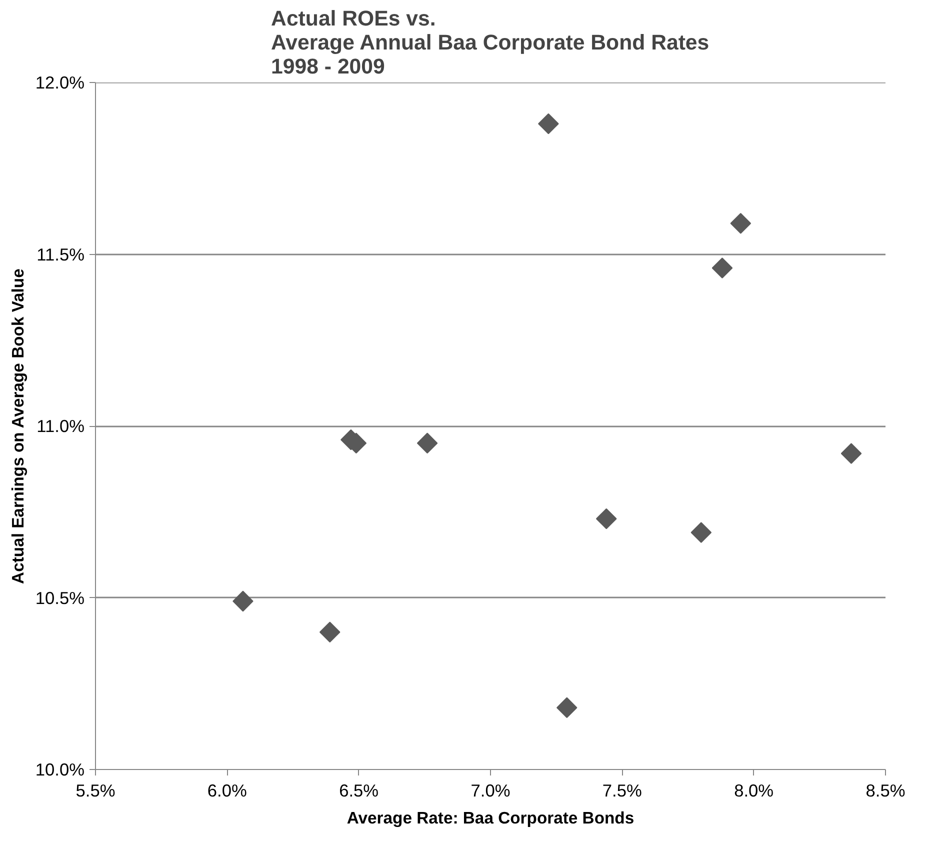 This screenshot has height=852, width=951. What do you see at coordinates (60, 426) in the screenshot?
I see `y-tick-label: 11.0%` at bounding box center [60, 426].